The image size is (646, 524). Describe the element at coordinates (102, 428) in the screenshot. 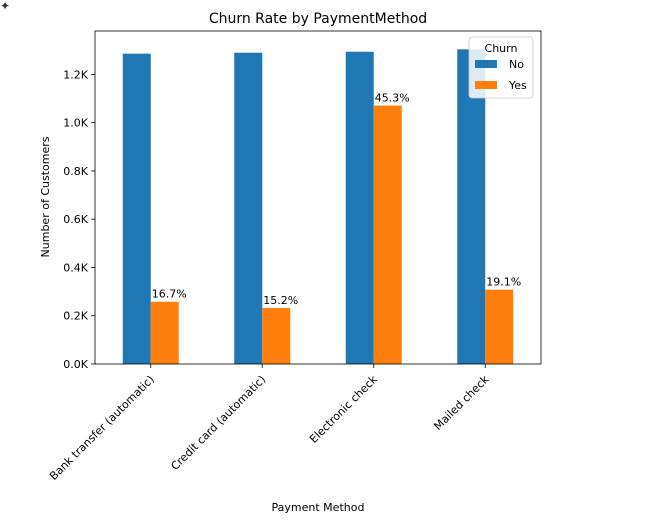

I see `x-tick-label: Bank transfer (automatic)` at that location.